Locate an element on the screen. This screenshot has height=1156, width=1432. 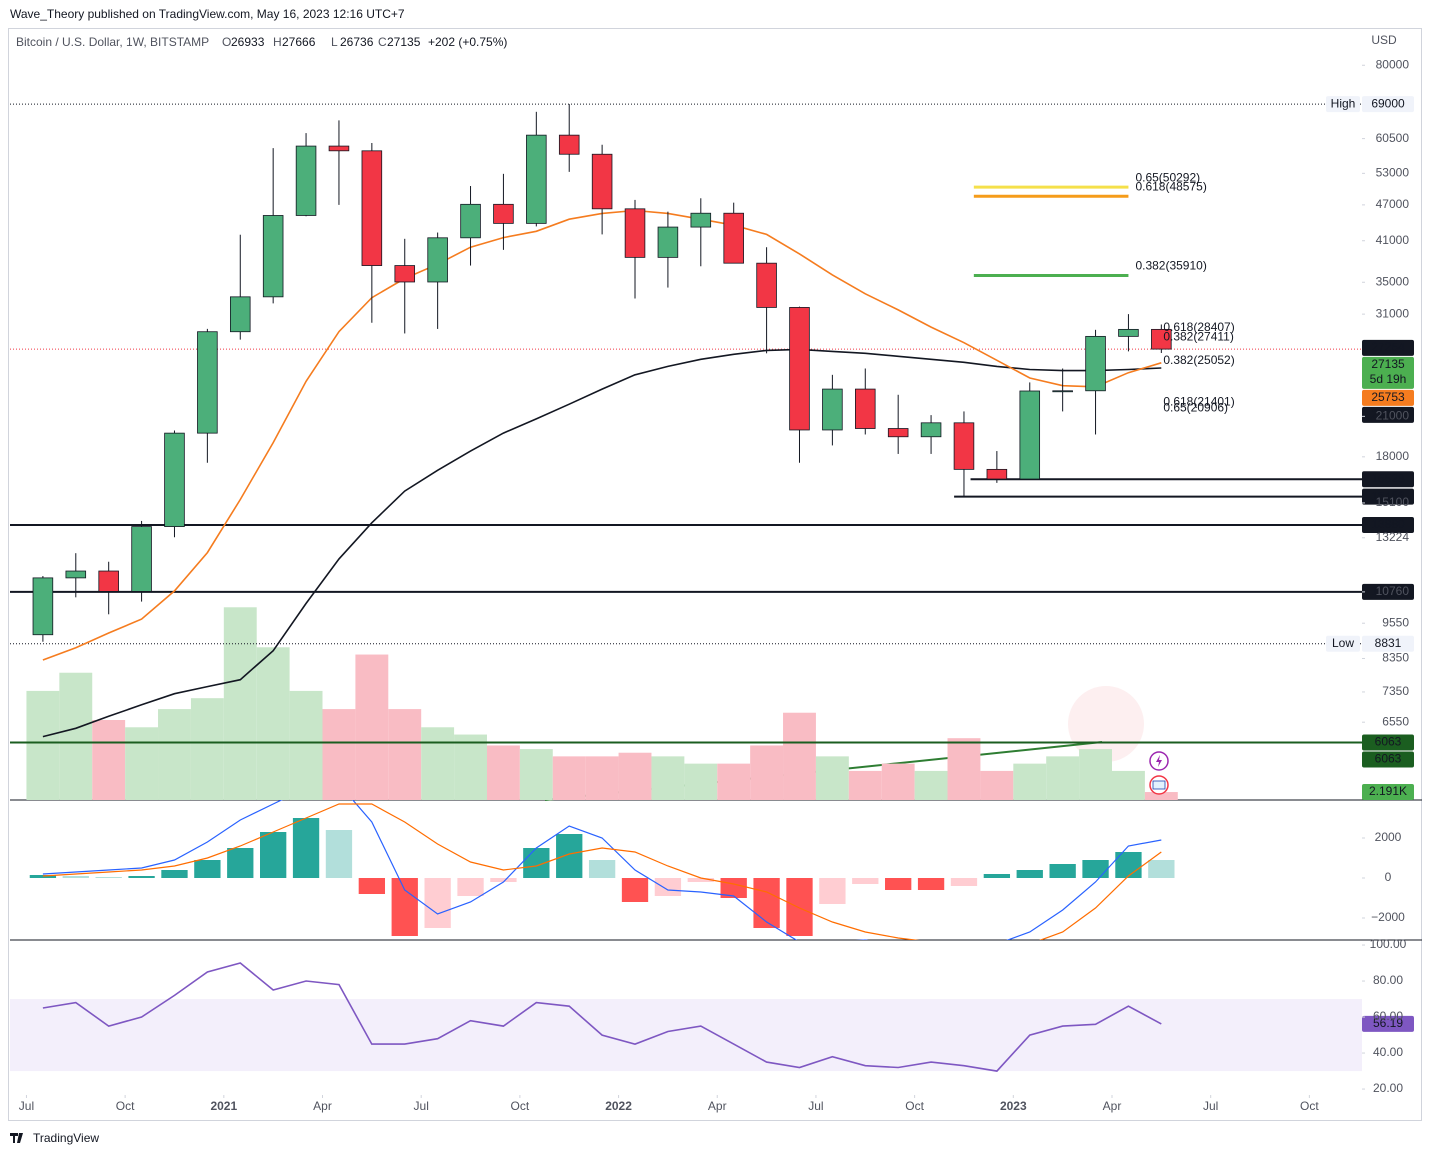
rsi-pane is located at coordinates (686, 1017).